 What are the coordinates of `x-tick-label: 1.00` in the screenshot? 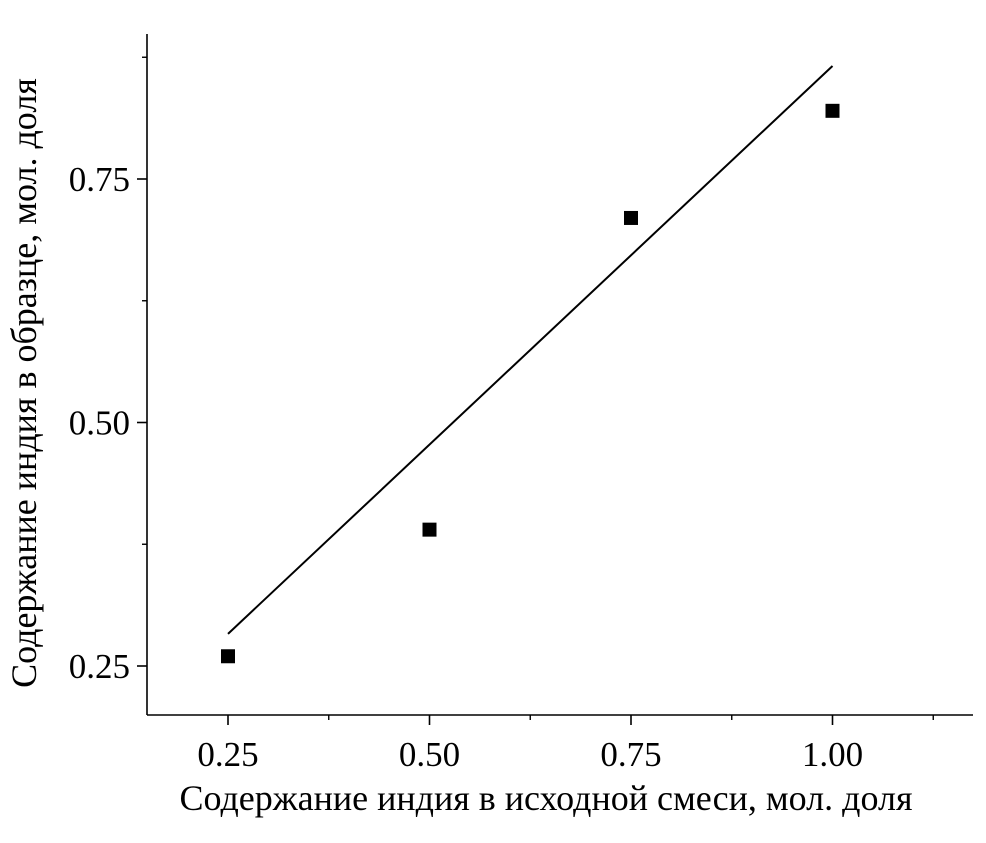 It's located at (832, 754).